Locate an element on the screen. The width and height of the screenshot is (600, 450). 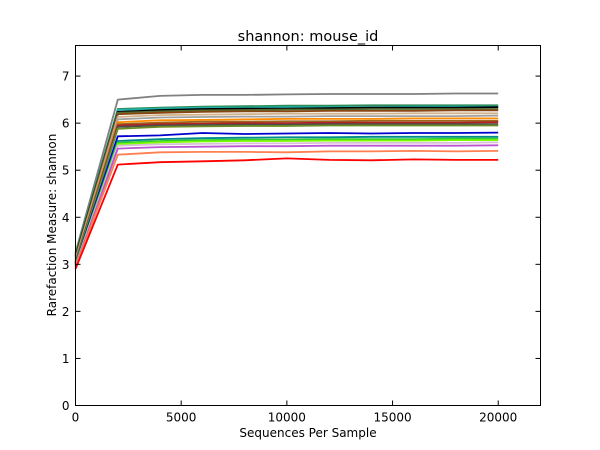
y-tick-label-4: 4 is located at coordinates (66, 218).